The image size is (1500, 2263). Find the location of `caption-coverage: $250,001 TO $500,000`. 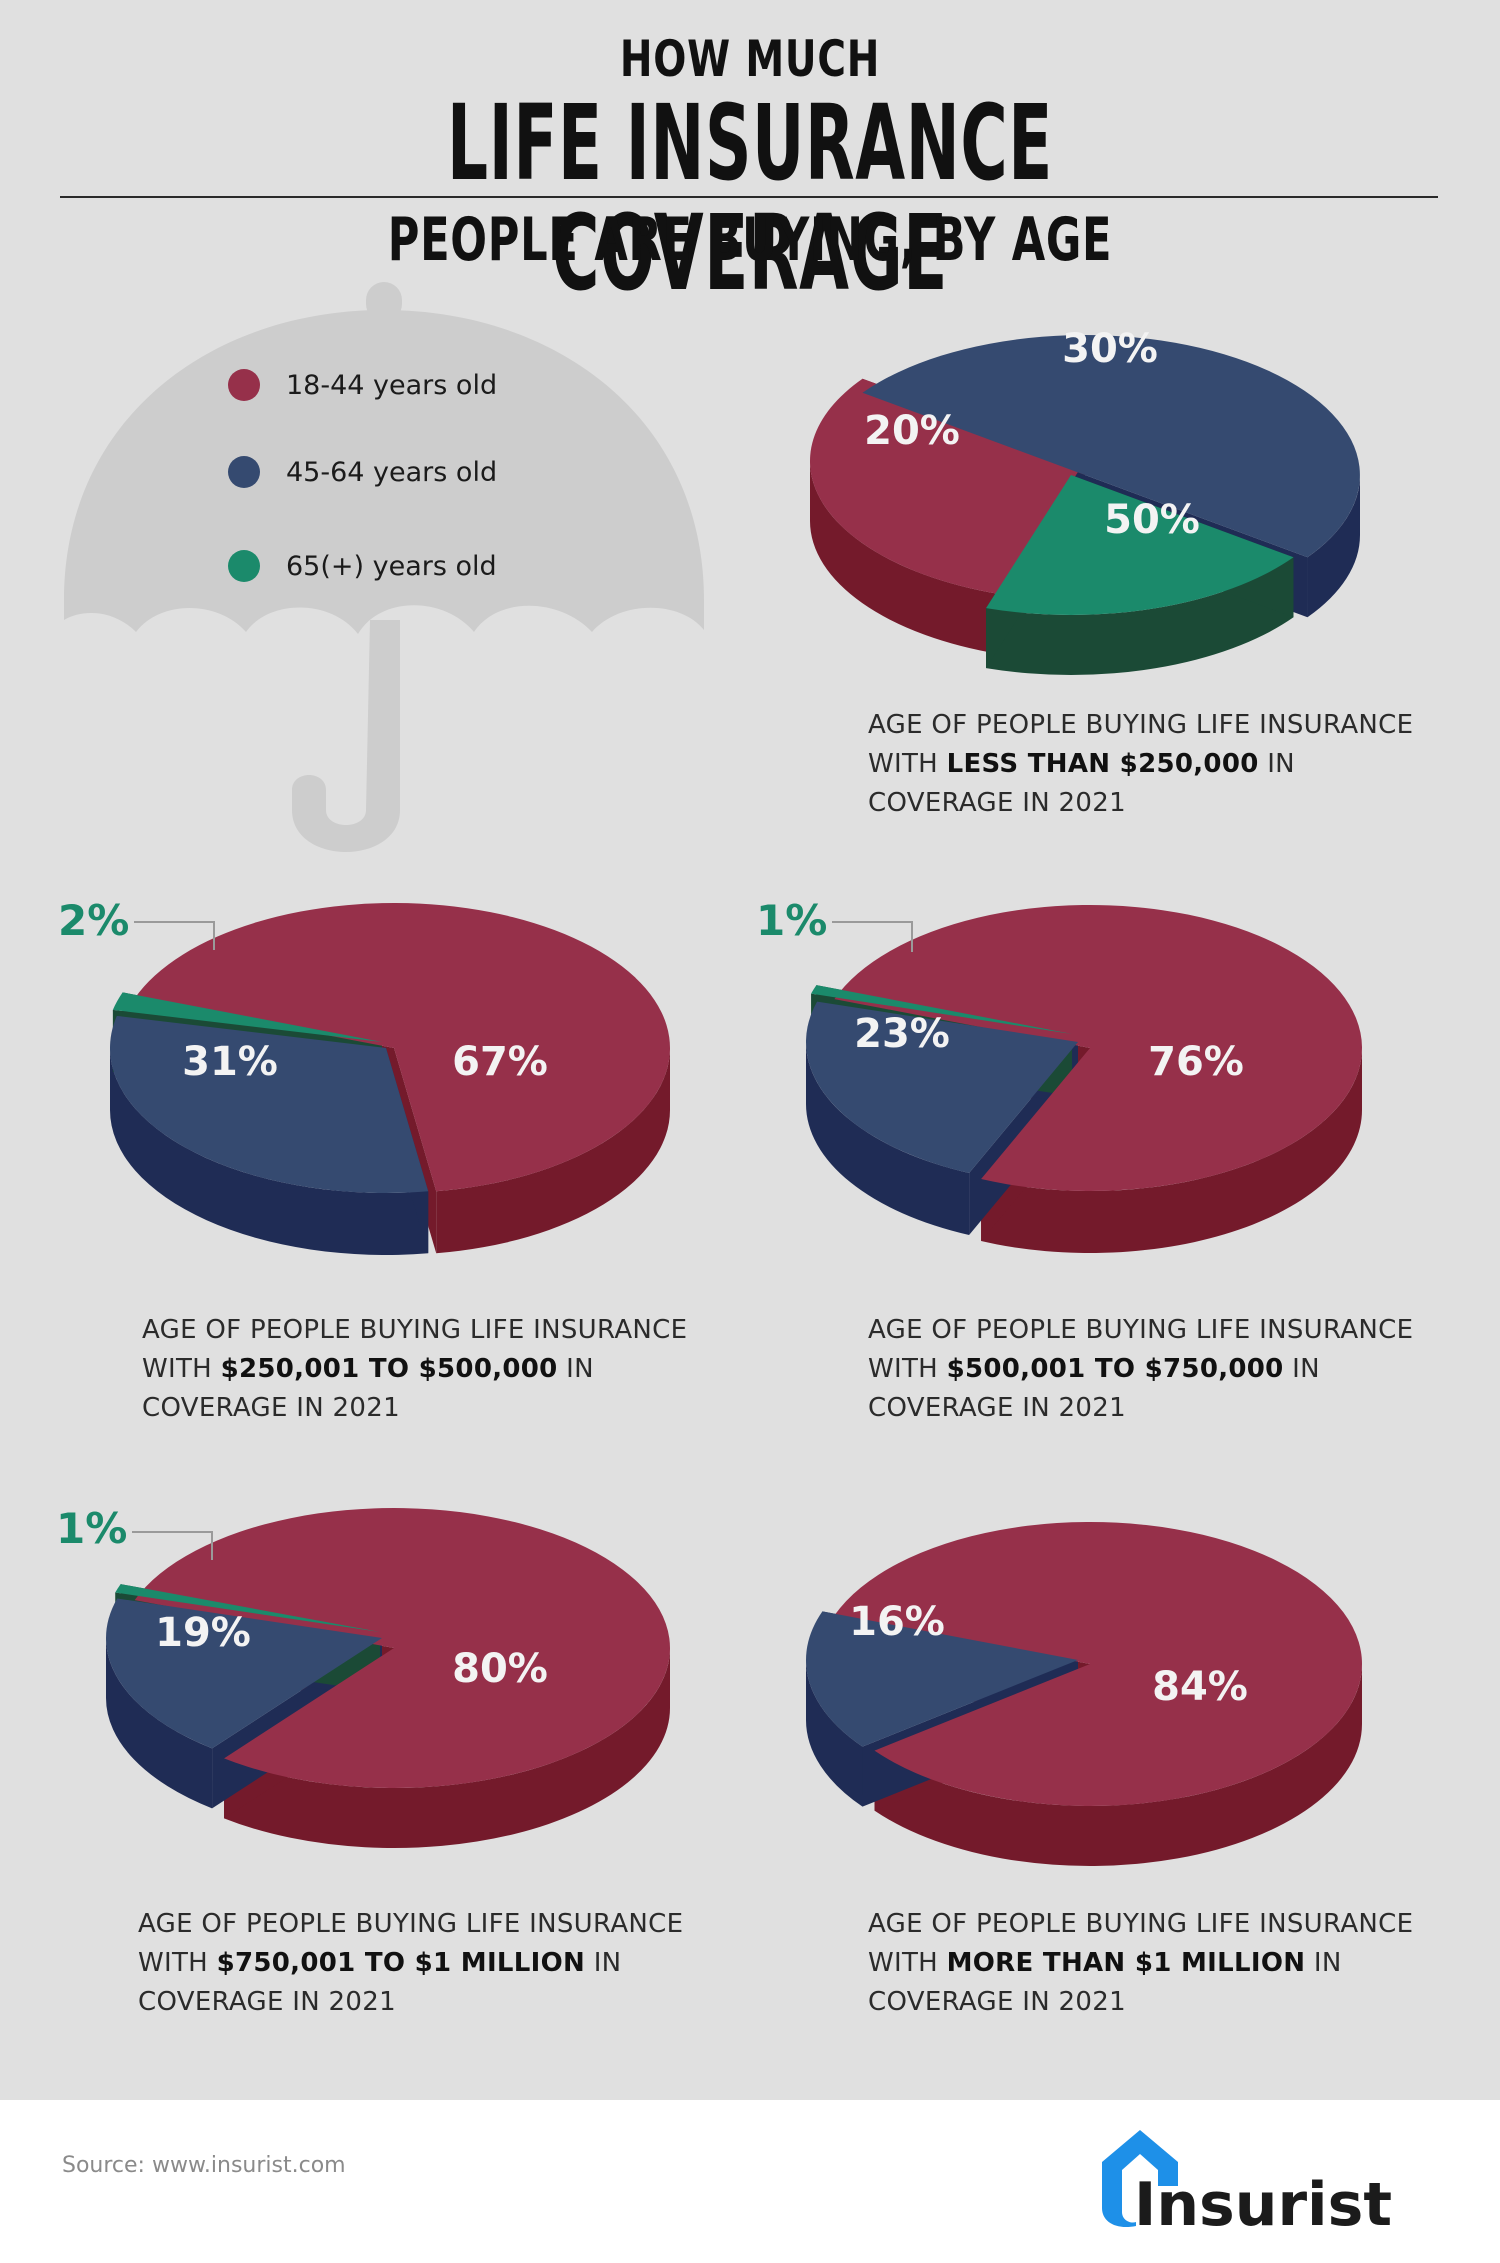

caption-coverage: $250,001 TO $500,000 is located at coordinates (389, 1369).